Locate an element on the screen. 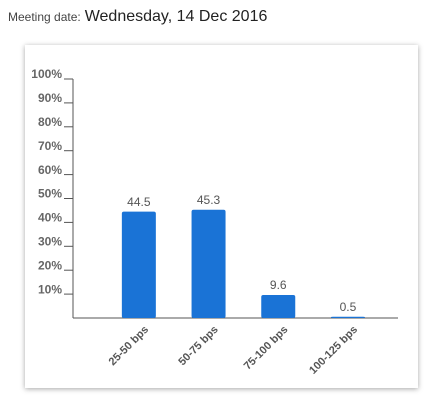 This screenshot has height=402, width=440. x-tick-label: 50-75 bps is located at coordinates (198, 346).